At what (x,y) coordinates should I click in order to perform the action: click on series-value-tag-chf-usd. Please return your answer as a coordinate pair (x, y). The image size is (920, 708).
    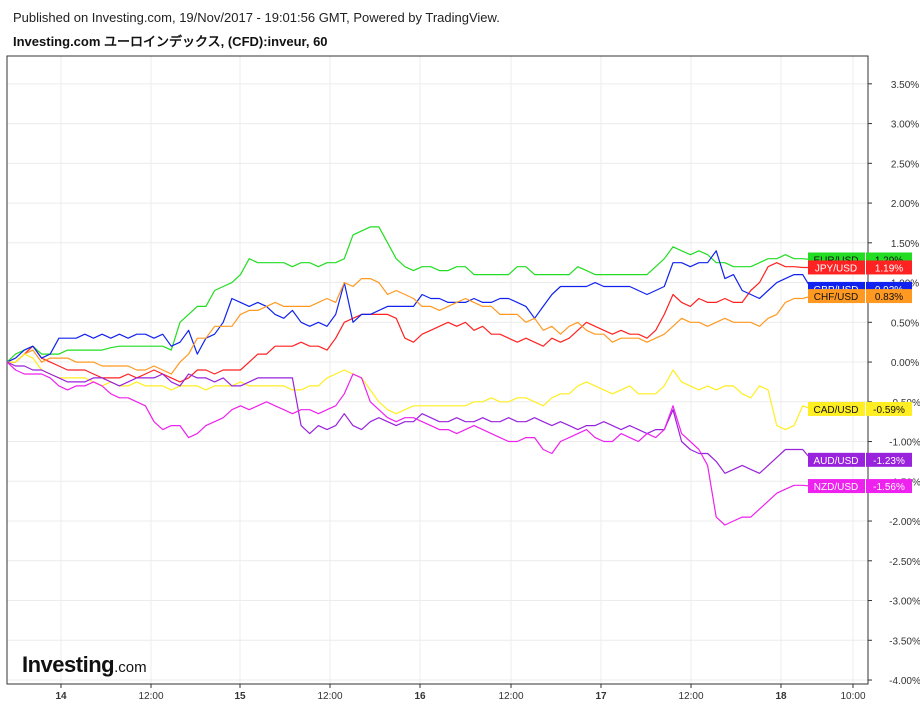
    Looking at the image, I should click on (889, 296).